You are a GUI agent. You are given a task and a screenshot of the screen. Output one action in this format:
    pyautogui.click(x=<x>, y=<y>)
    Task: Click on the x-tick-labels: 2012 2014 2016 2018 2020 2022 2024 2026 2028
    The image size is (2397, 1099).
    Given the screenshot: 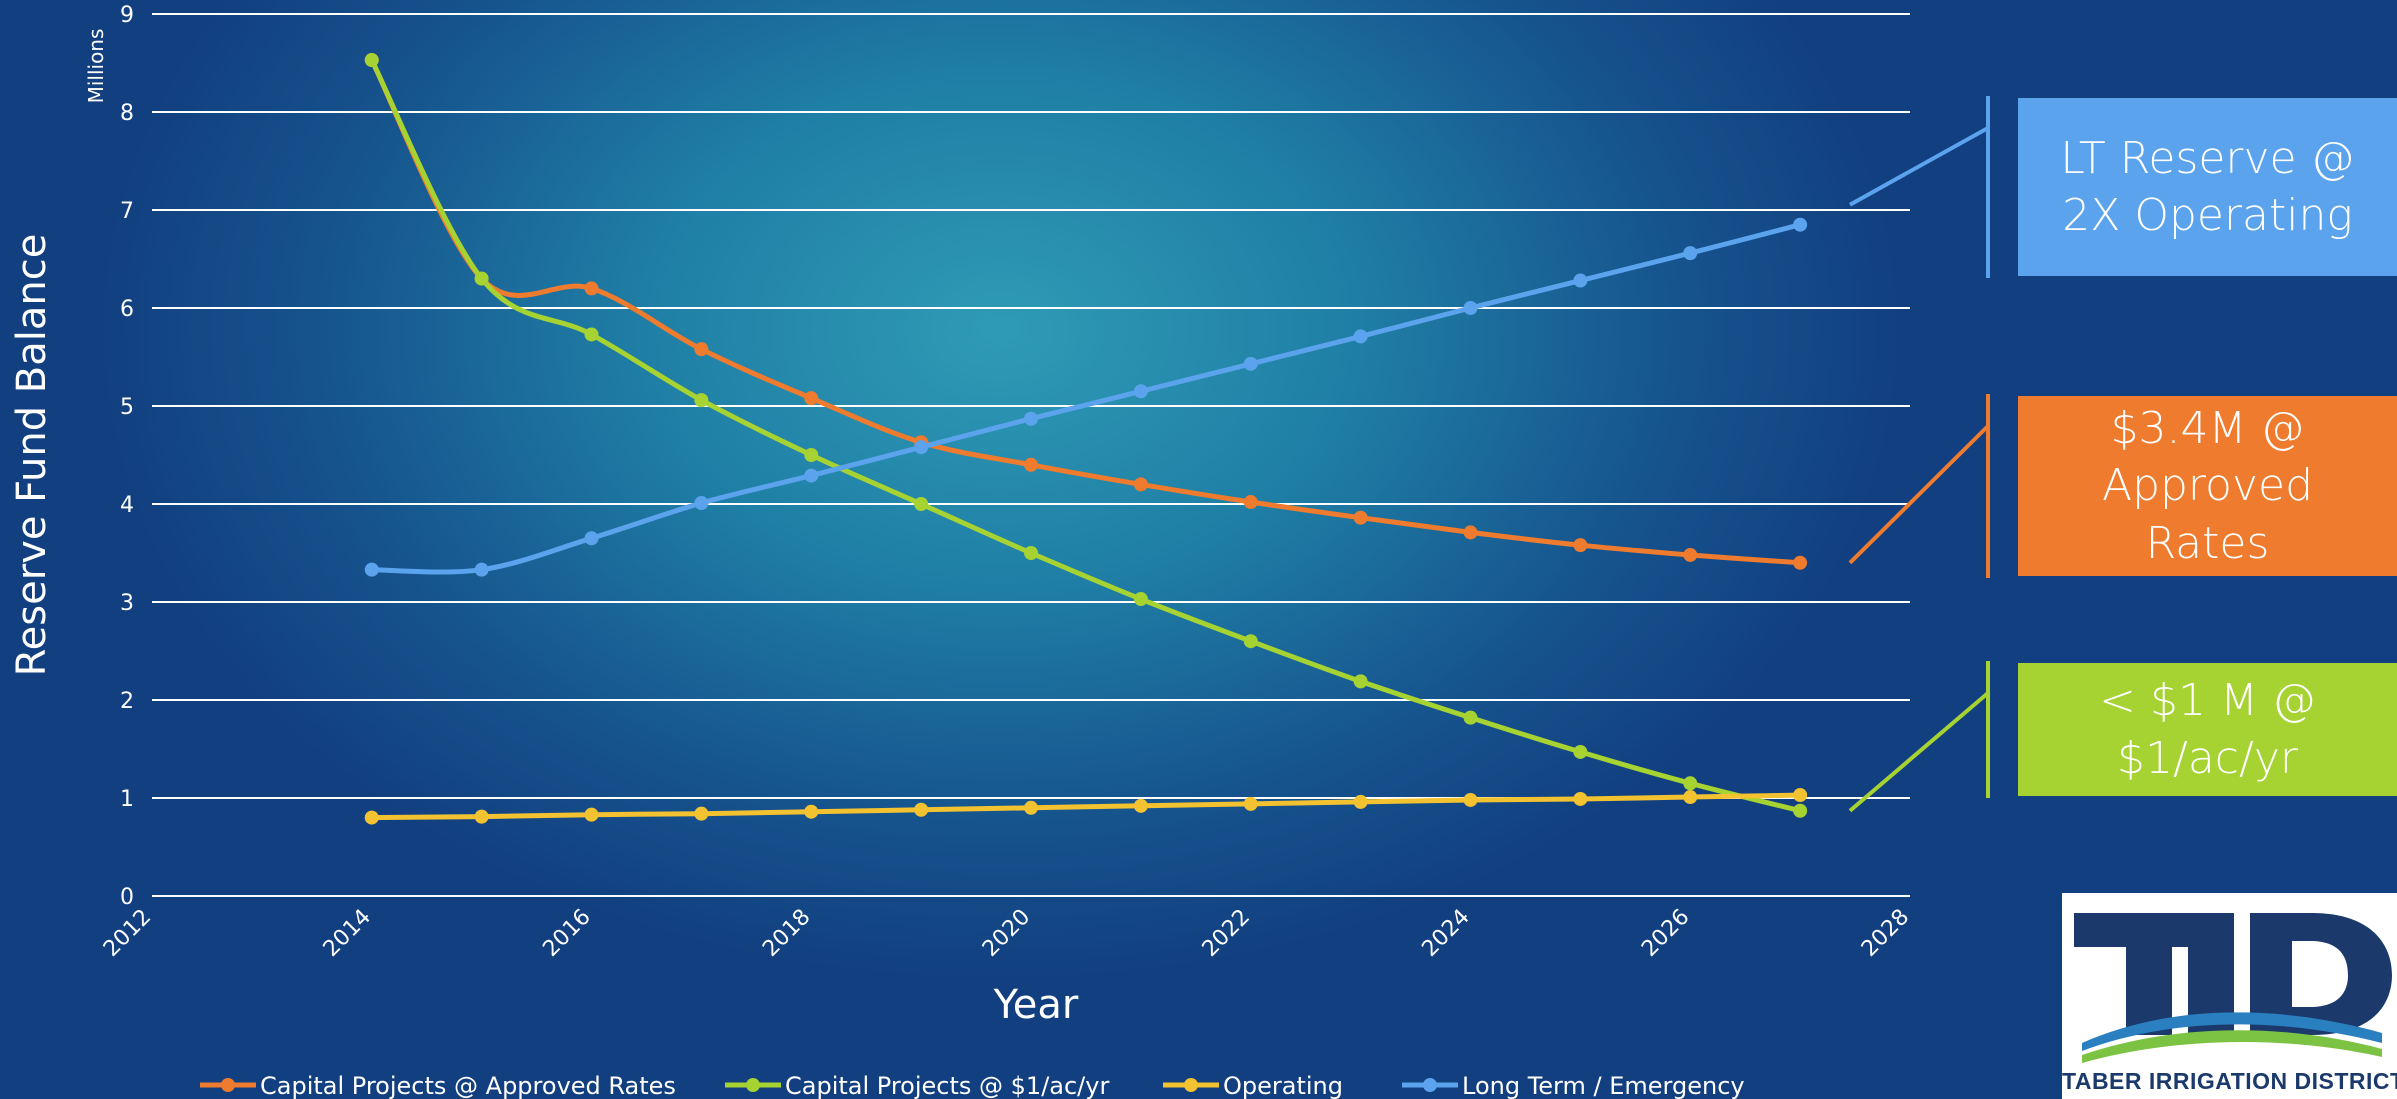 What is the action you would take?
    pyautogui.click(x=1006, y=933)
    